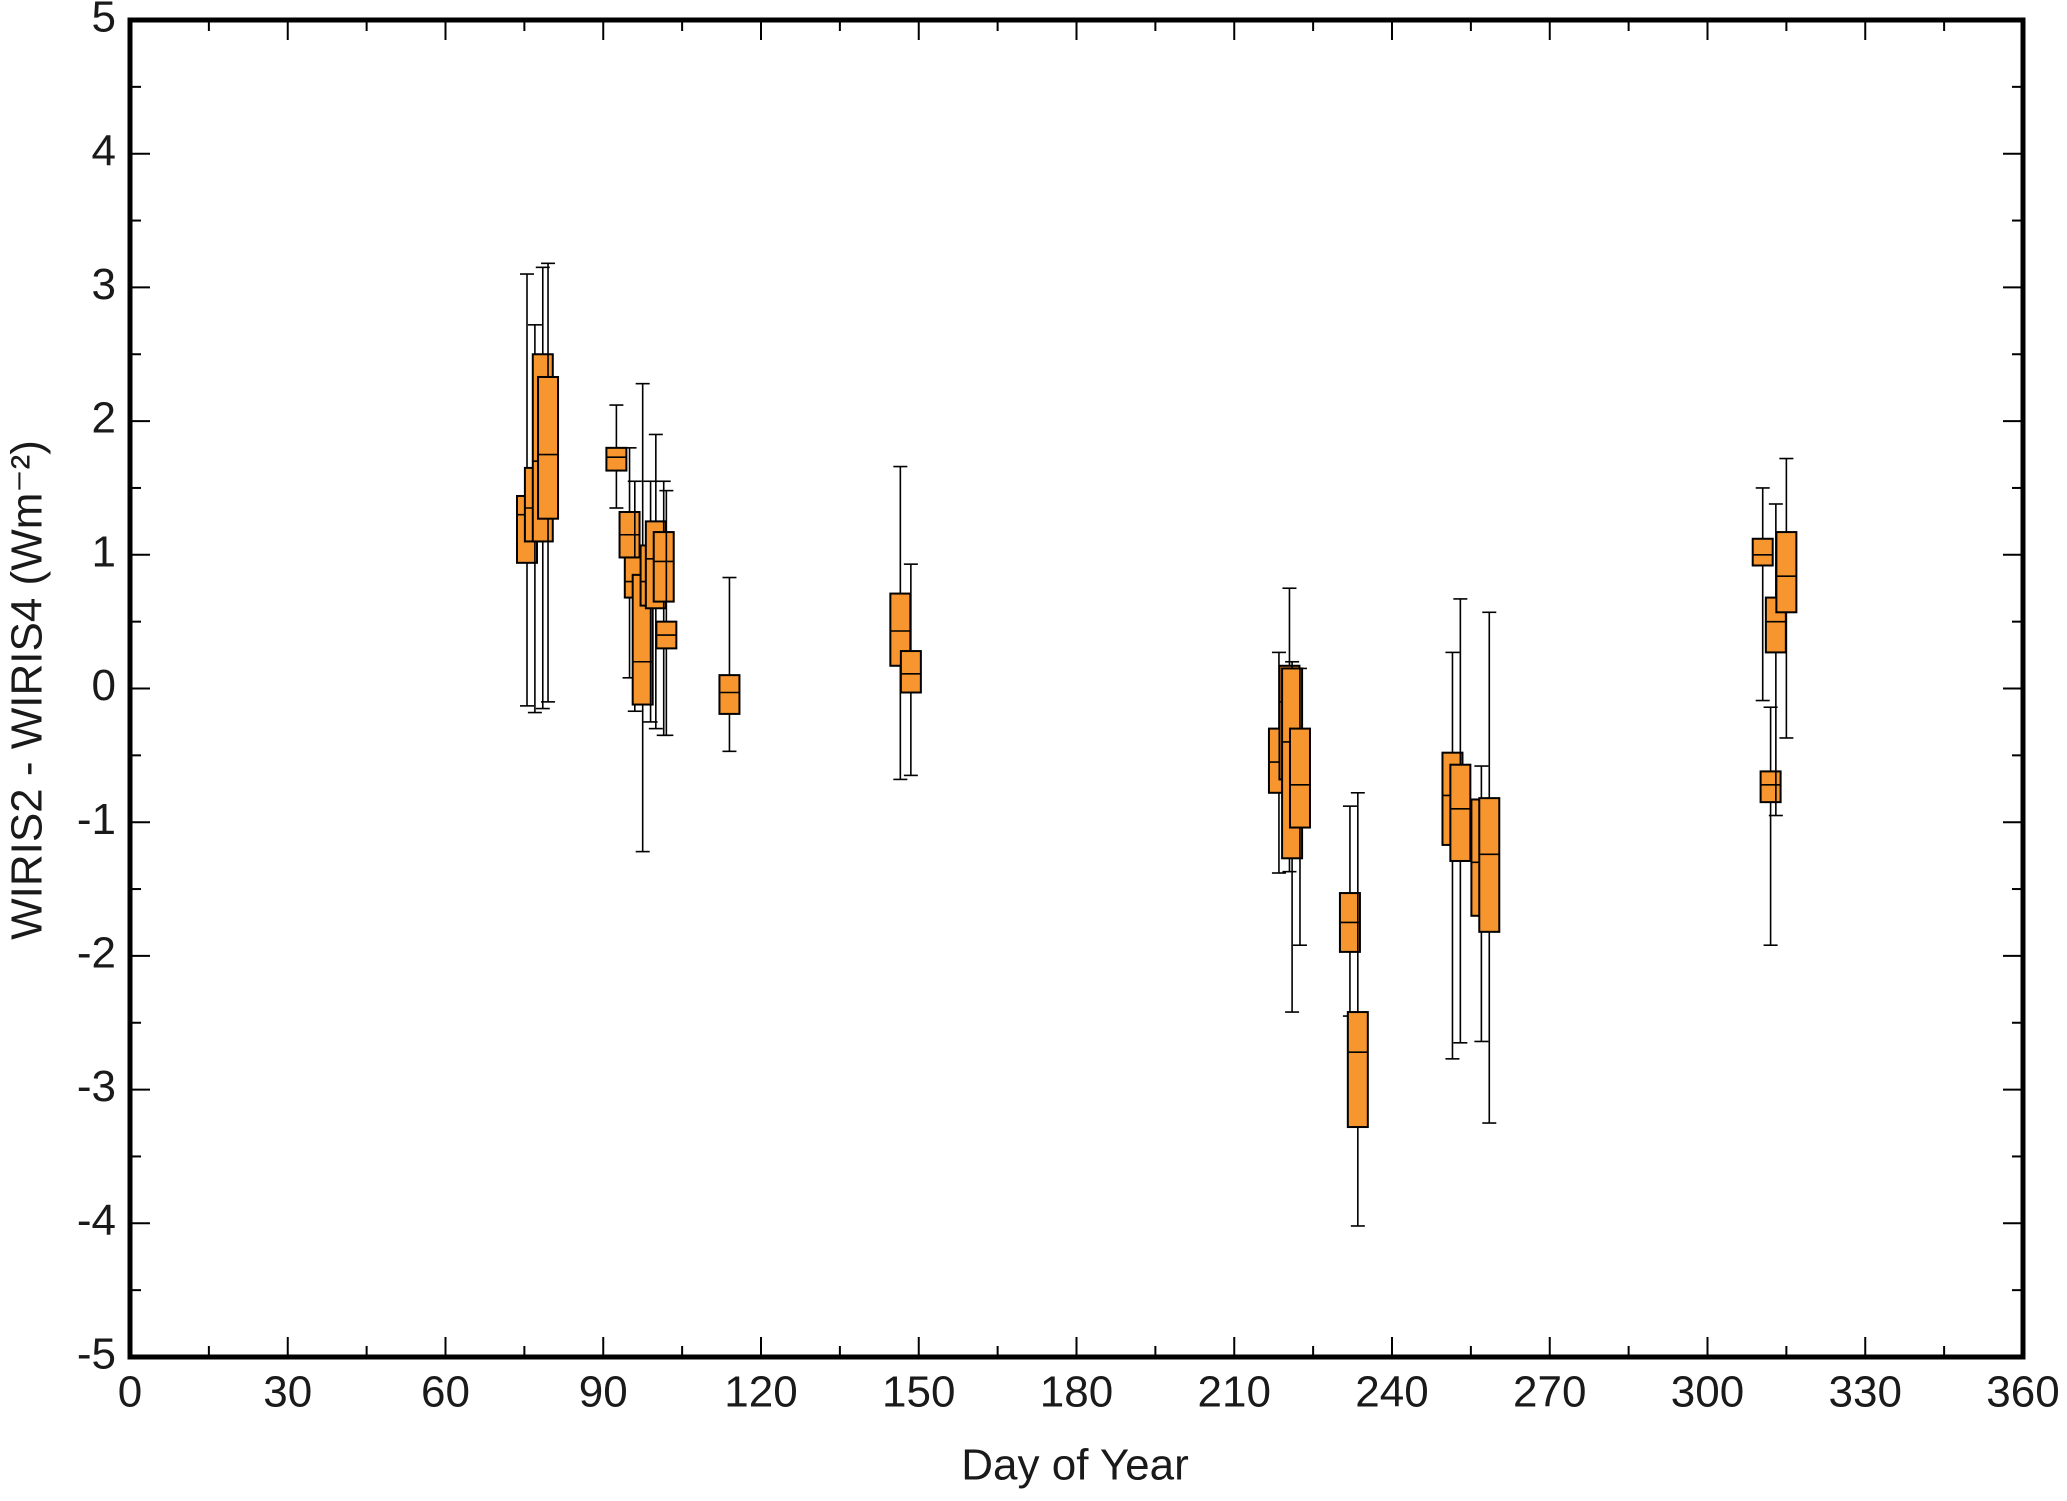 This screenshot has height=1501, width=2067. What do you see at coordinates (760, 1392) in the screenshot?
I see `x-tick-label: 120` at bounding box center [760, 1392].